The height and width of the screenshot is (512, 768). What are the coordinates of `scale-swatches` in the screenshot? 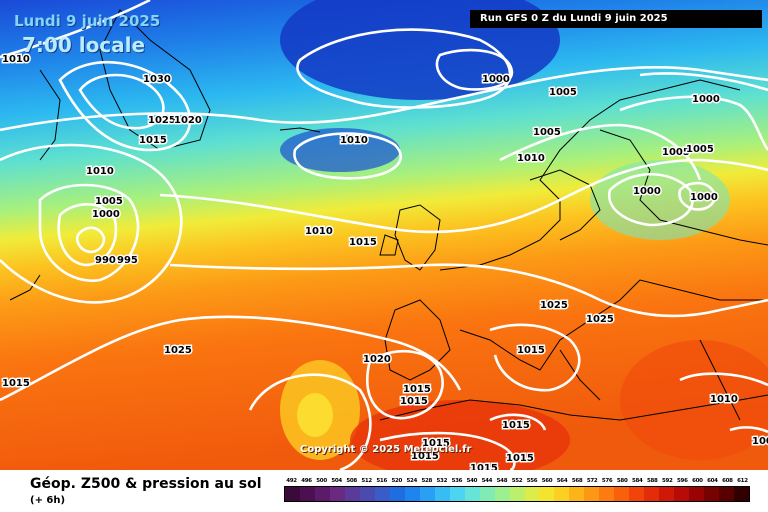 It's located at (517, 494).